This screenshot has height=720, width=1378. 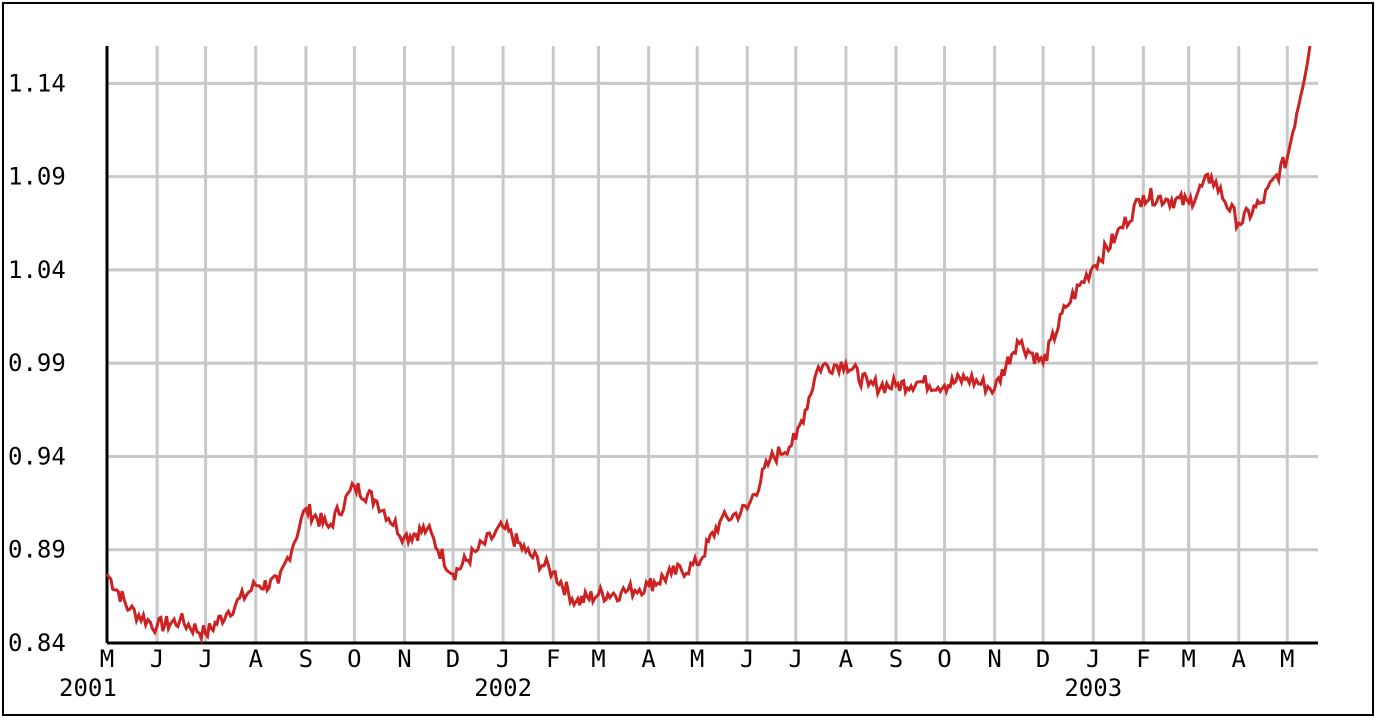 I want to click on year-labels: 2001 2002 2003, so click(x=590, y=688).